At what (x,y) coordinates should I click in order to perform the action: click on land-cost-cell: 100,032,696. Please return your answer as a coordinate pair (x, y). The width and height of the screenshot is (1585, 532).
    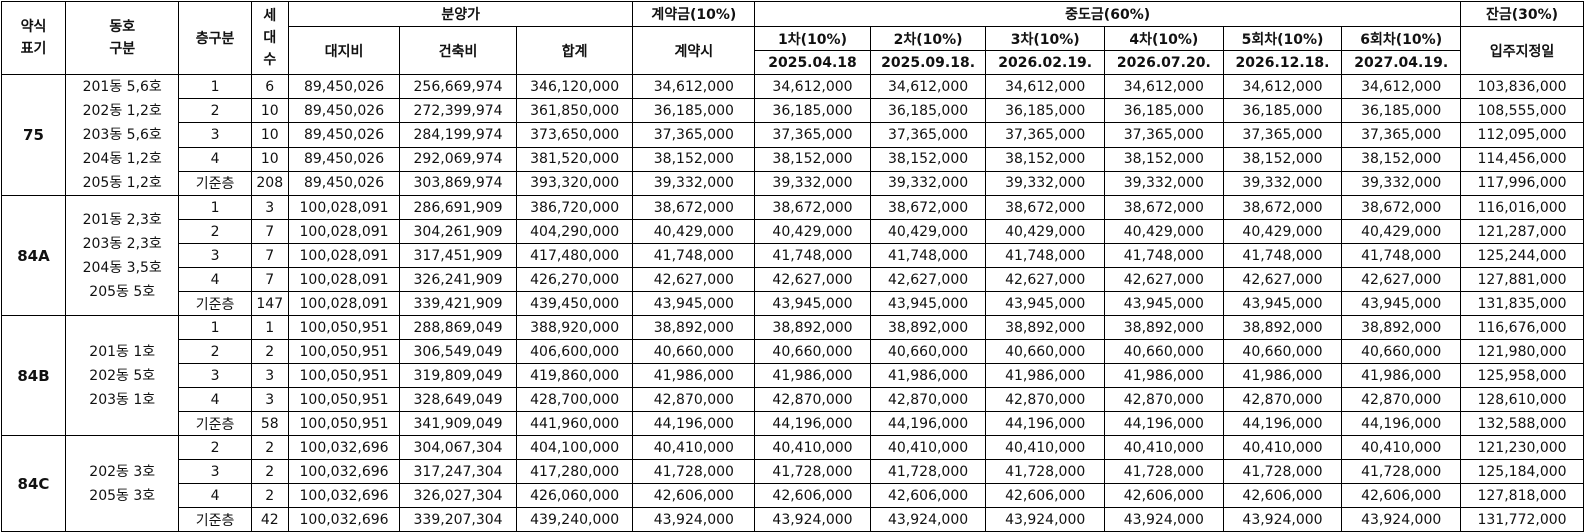
    Looking at the image, I should click on (344, 447).